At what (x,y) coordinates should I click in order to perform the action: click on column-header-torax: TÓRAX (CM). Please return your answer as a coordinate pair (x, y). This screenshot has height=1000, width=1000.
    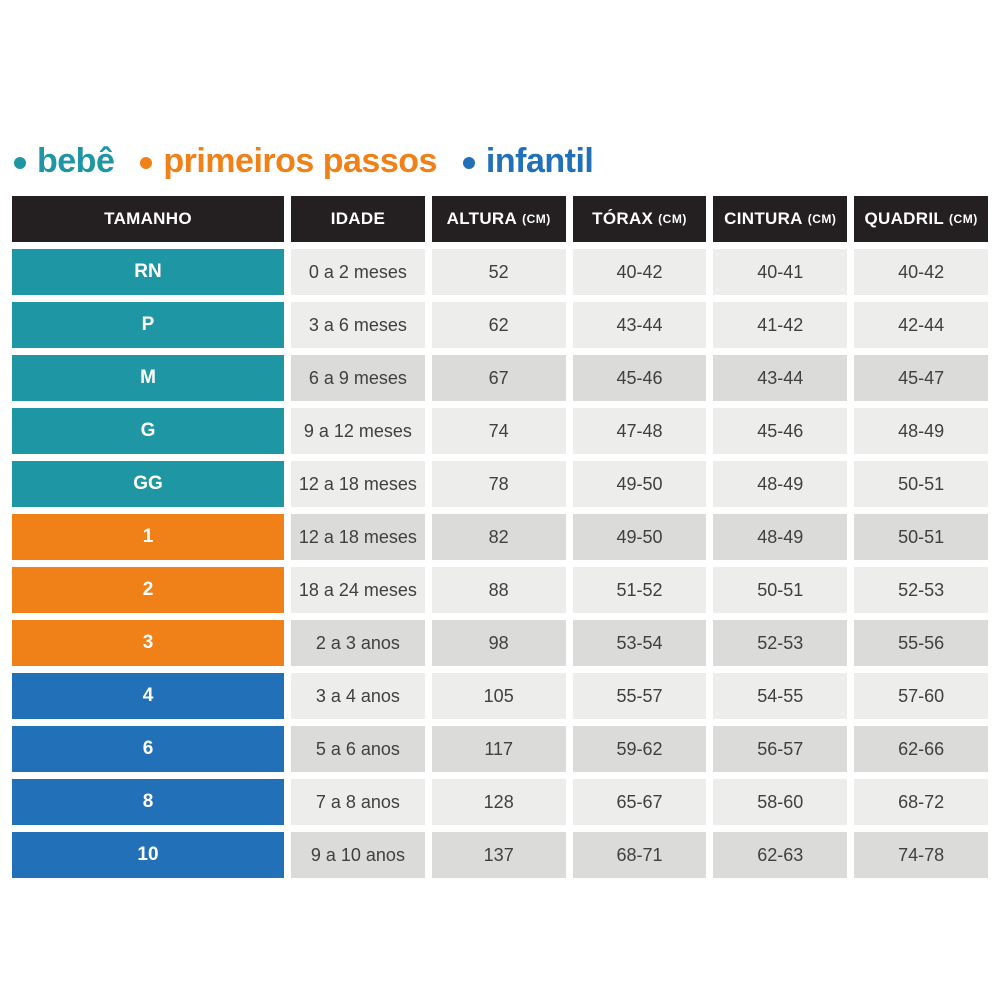
    Looking at the image, I should click on (639, 219).